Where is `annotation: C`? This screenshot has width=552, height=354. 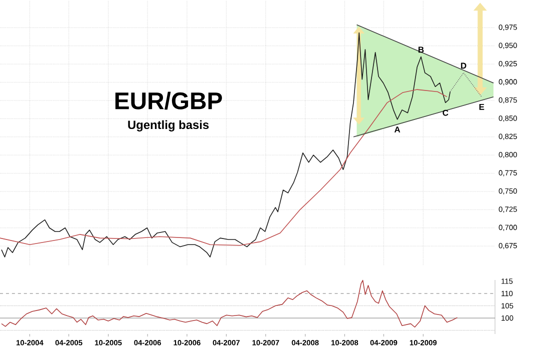
annotation: C is located at coordinates (445, 113).